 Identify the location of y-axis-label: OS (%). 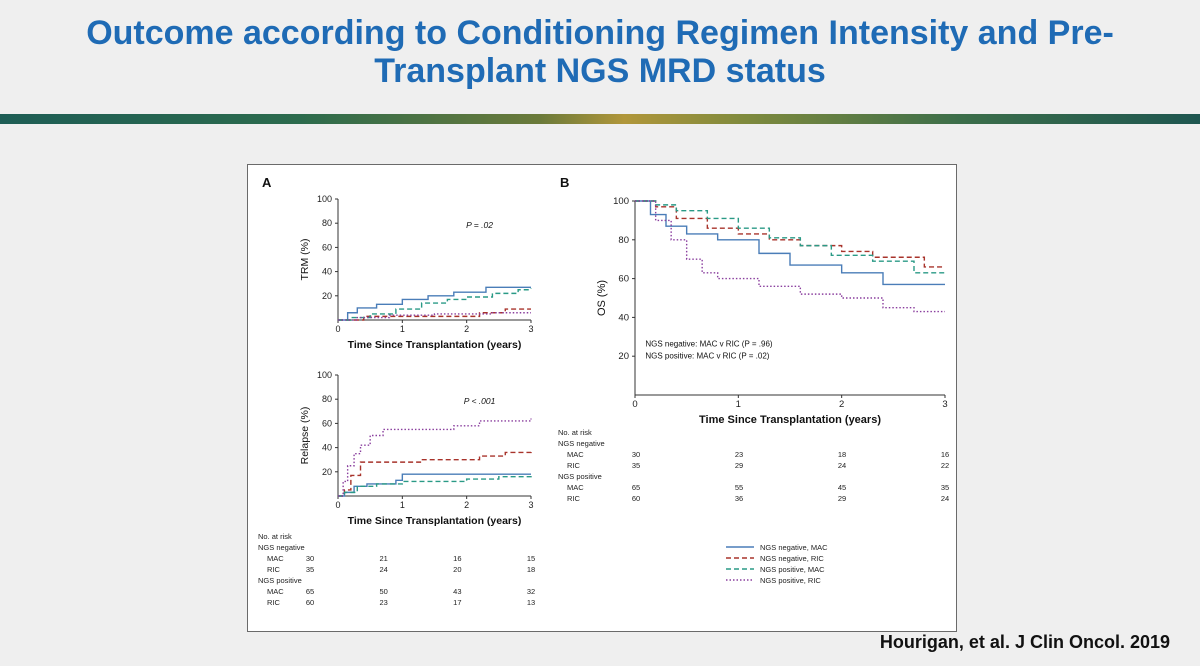
(602, 298).